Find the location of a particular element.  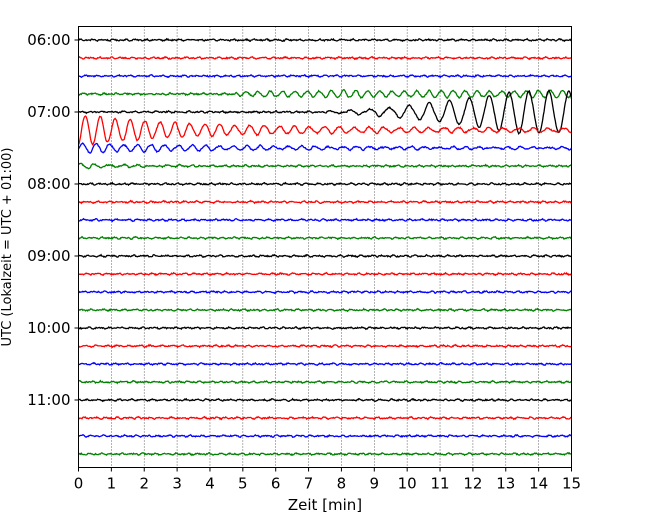

x-tick-label: 11 is located at coordinates (439, 484).